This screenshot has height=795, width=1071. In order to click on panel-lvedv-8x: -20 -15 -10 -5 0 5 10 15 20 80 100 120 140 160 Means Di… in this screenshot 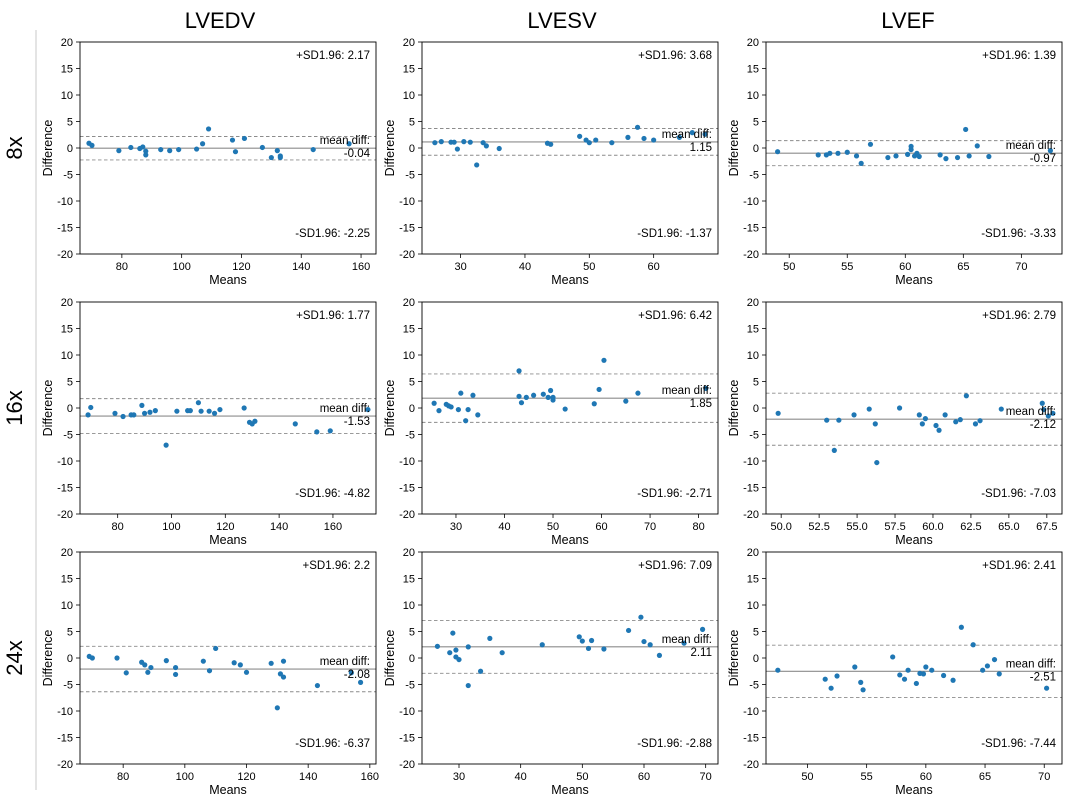, I will do `click(209, 162)`.